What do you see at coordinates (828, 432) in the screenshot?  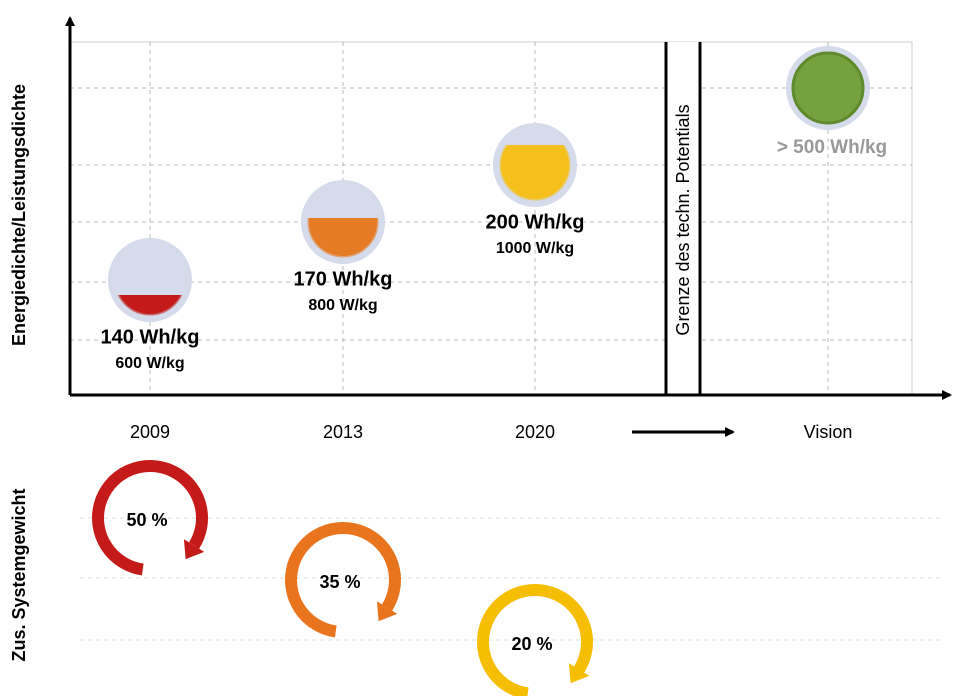 I see `x-label: Vision` at bounding box center [828, 432].